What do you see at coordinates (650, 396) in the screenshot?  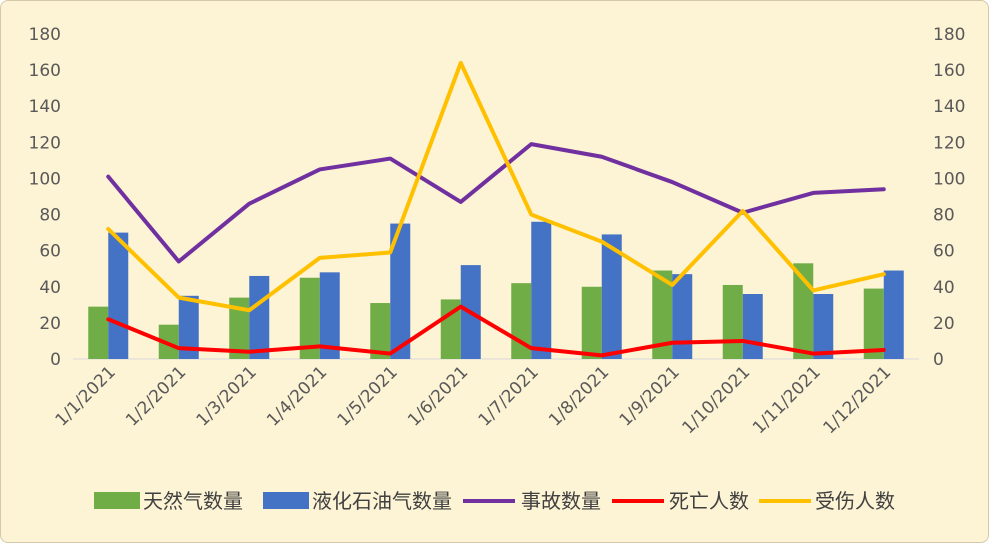 I see `x-tick-label: 1/9/2021` at bounding box center [650, 396].